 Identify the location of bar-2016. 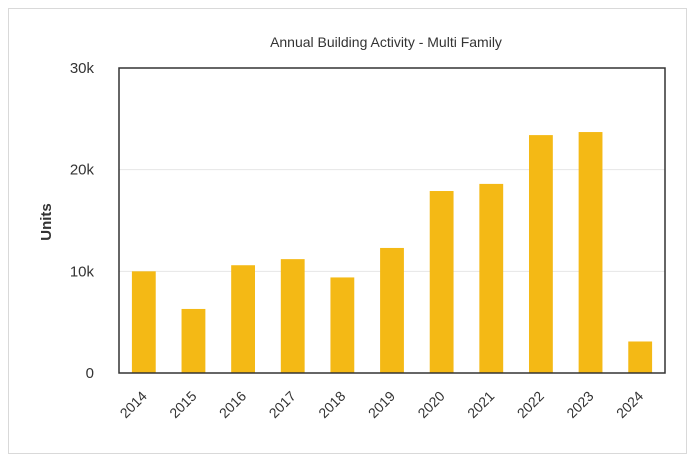
(243, 319).